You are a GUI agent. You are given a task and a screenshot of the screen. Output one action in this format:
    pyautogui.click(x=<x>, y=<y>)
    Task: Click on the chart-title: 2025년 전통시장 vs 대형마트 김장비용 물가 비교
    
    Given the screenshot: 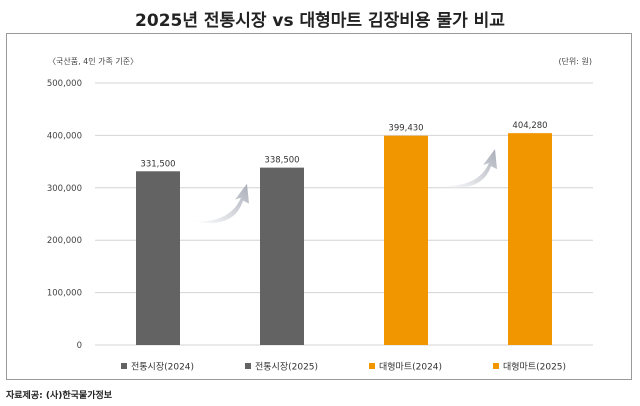 What is the action you would take?
    pyautogui.click(x=320, y=21)
    